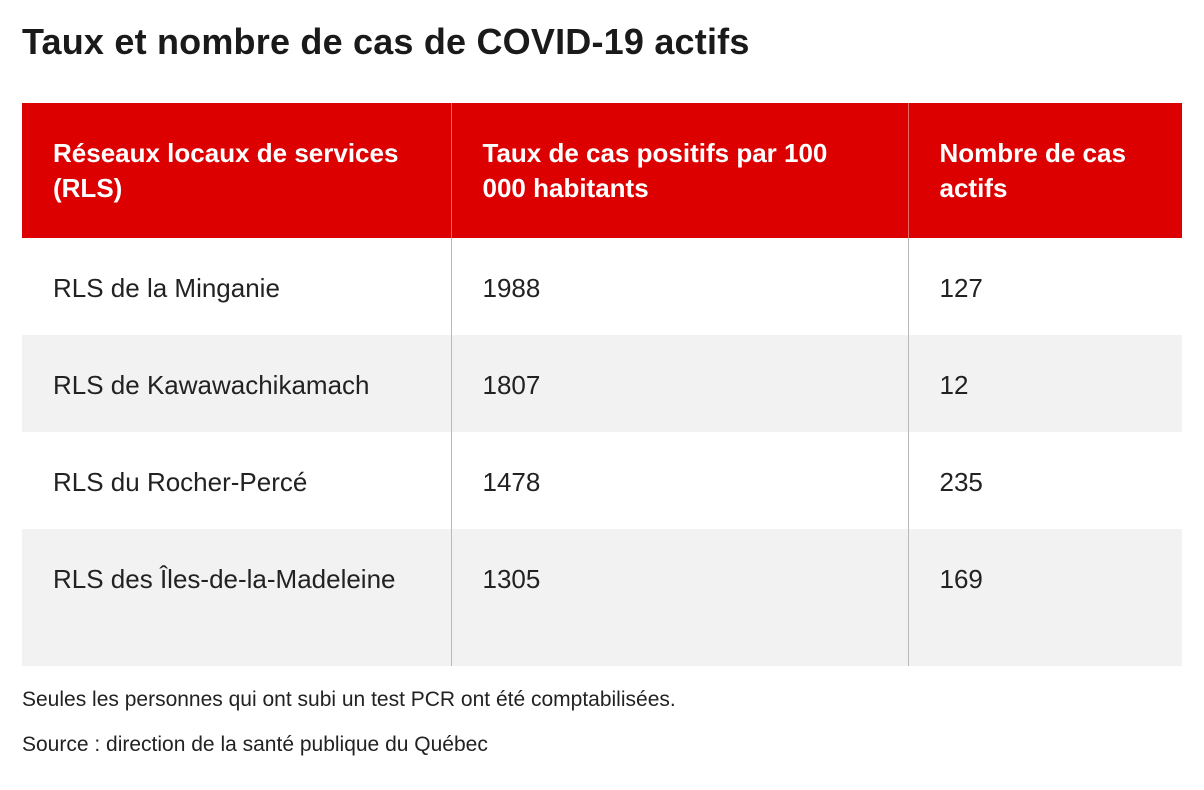 The height and width of the screenshot is (790, 1204). I want to click on cell-rate: 1988, so click(679, 286).